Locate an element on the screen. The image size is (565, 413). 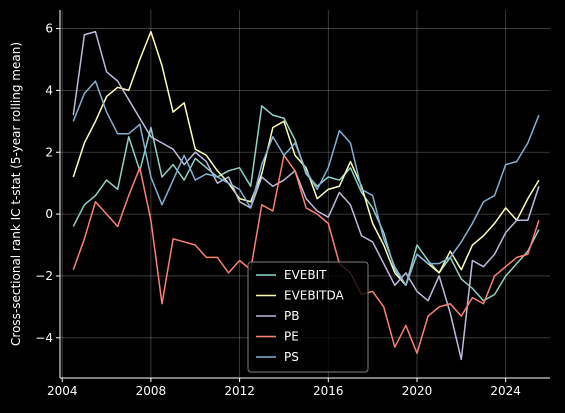
y-tick-label: 6 is located at coordinates (49, 29).